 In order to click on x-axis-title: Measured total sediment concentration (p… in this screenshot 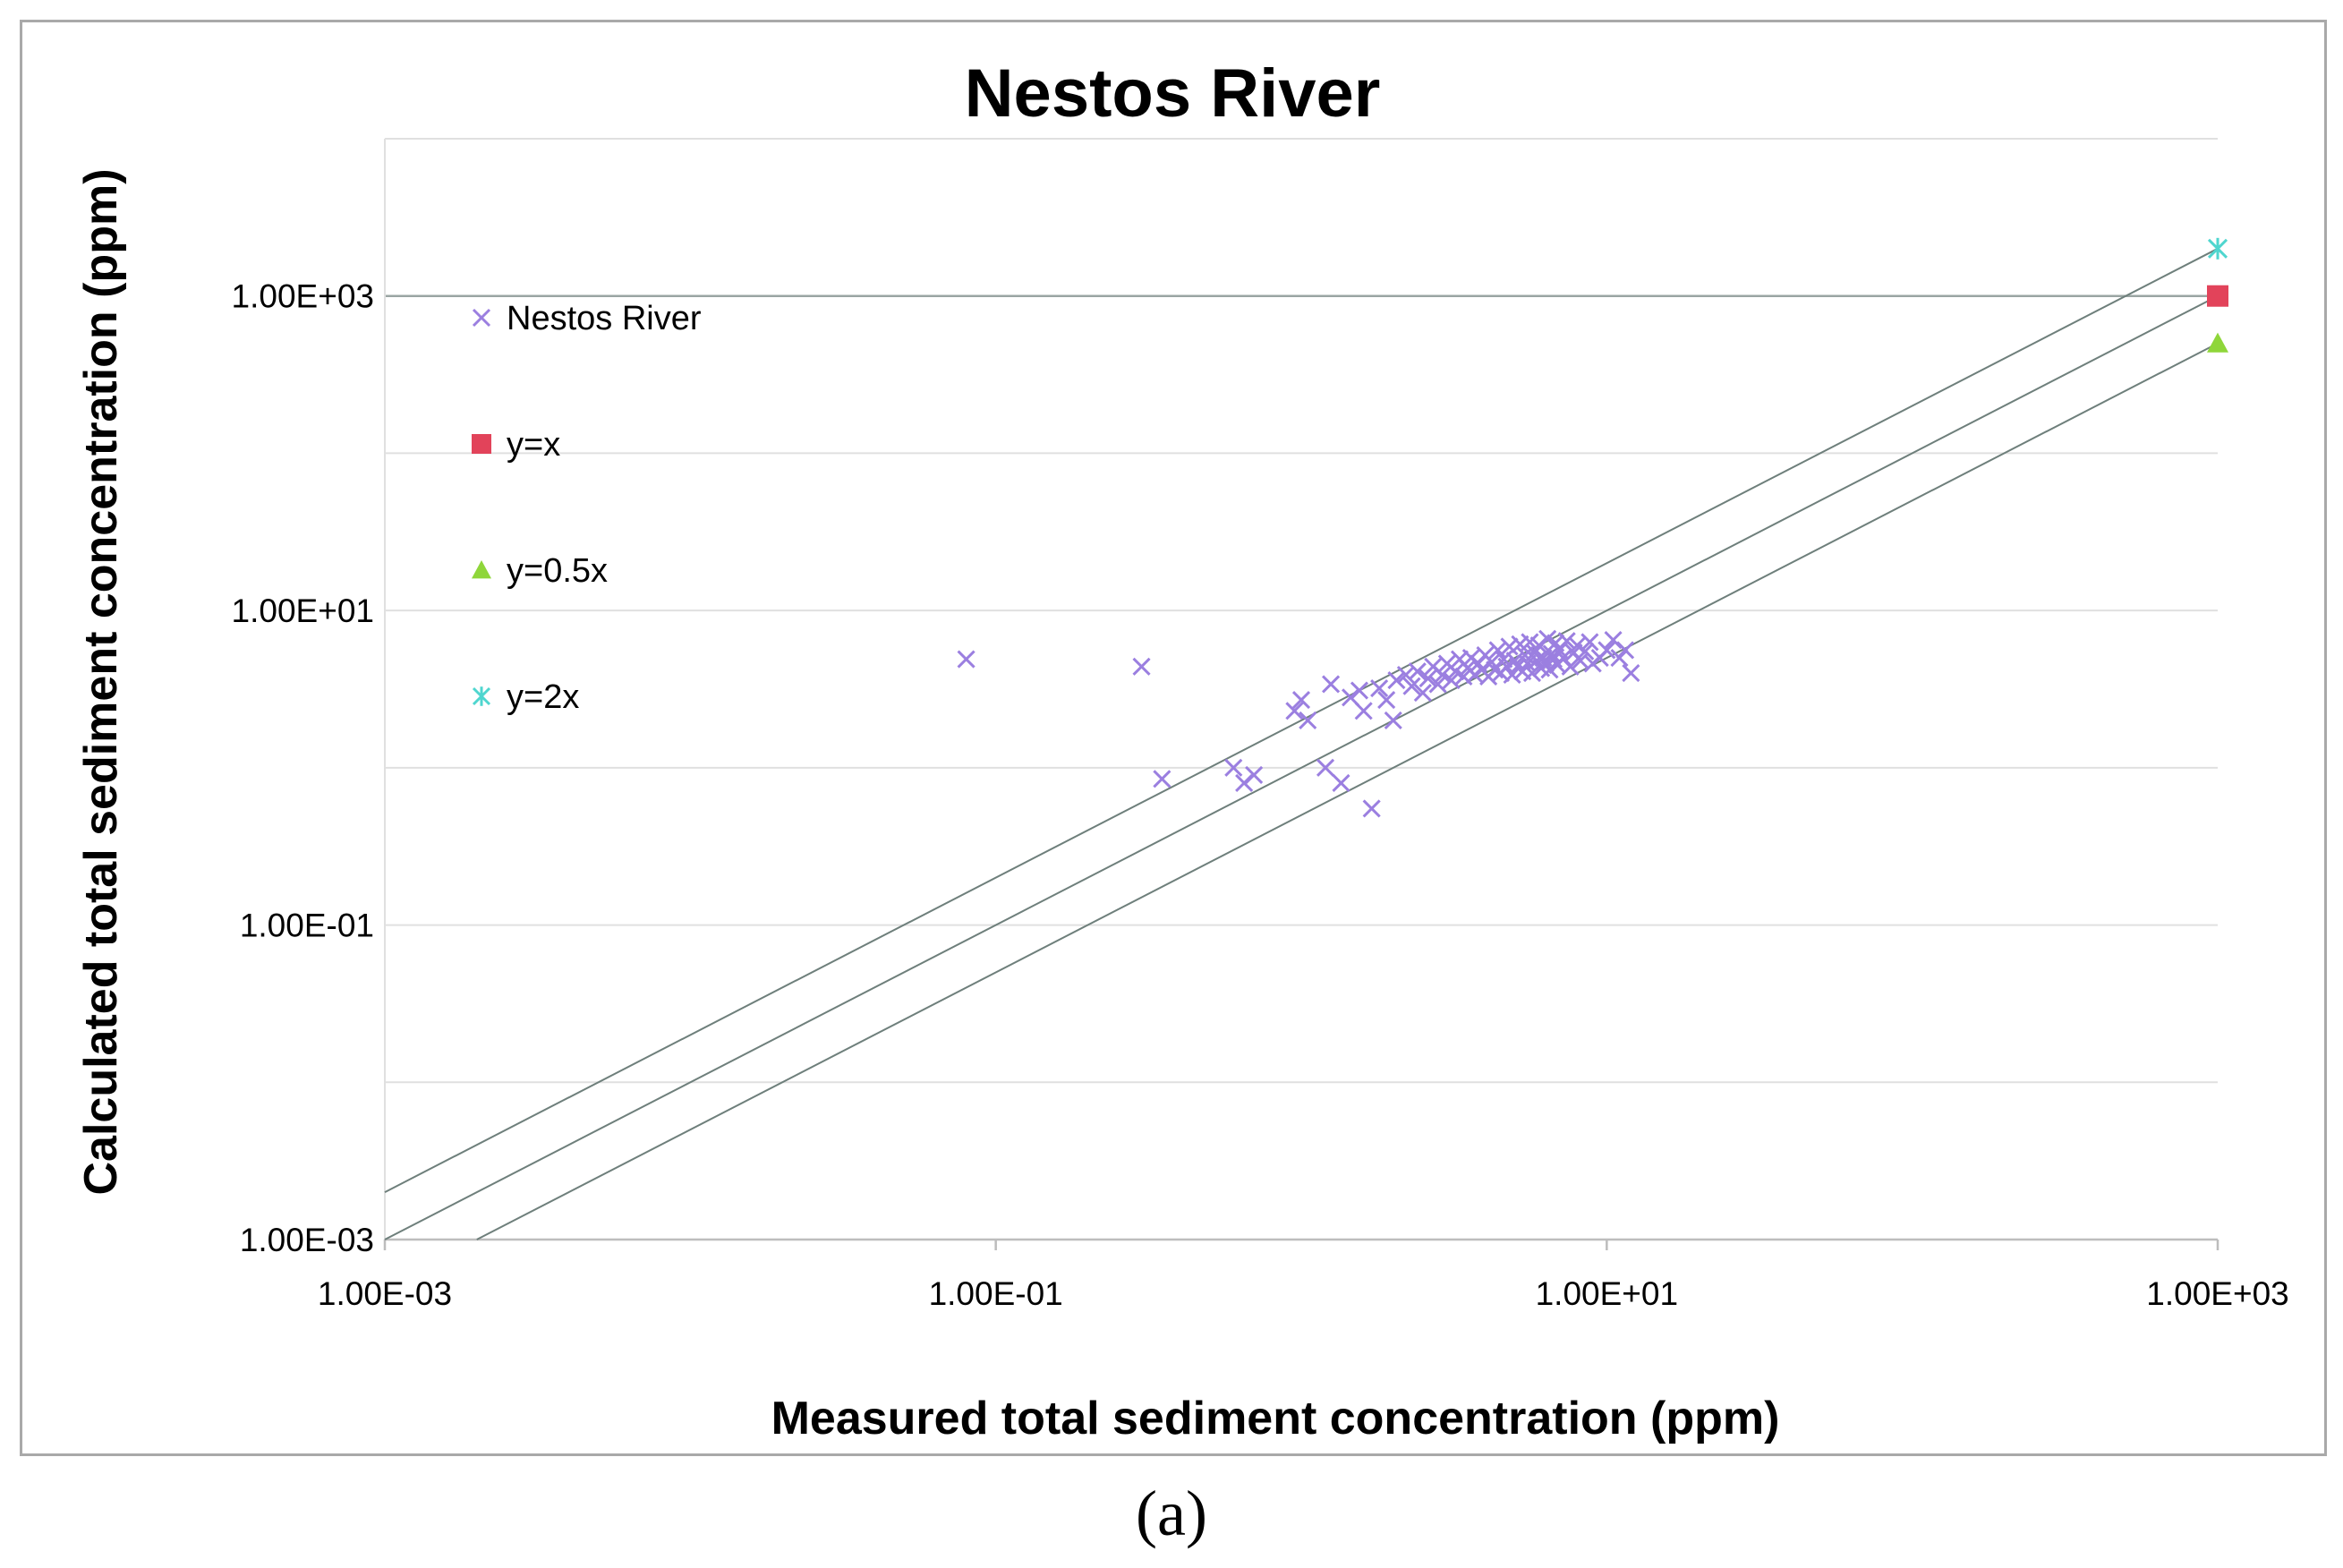, I will do `click(1275, 1418)`.